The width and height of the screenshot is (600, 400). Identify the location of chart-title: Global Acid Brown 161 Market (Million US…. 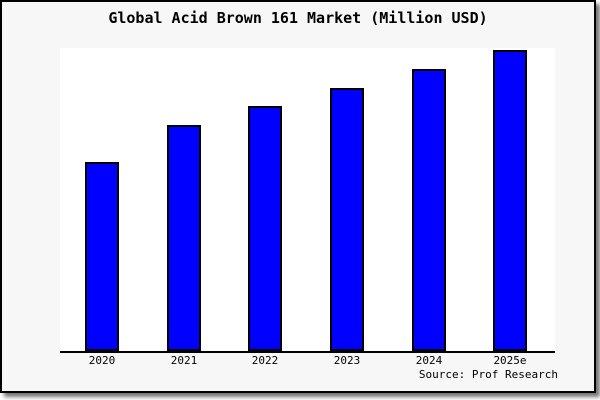
(298, 18).